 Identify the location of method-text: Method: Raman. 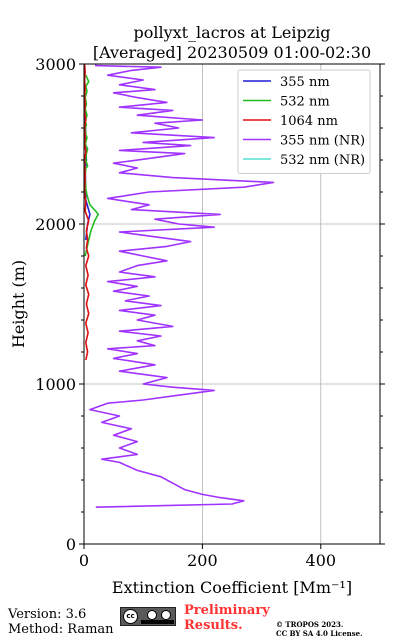
(61, 629).